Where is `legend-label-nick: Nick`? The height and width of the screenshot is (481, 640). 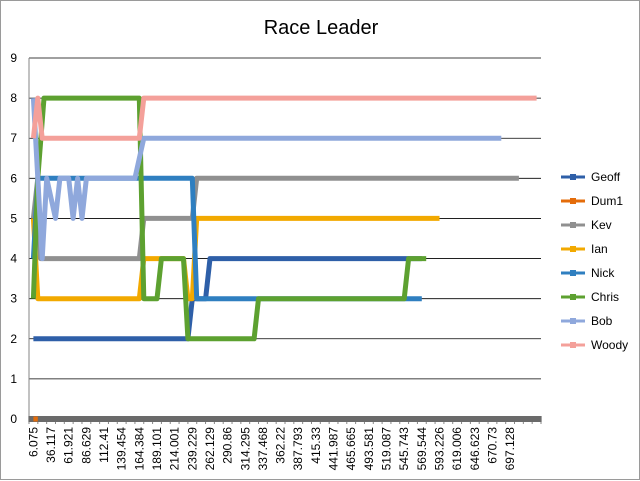 legend-label-nick: Nick is located at coordinates (603, 273).